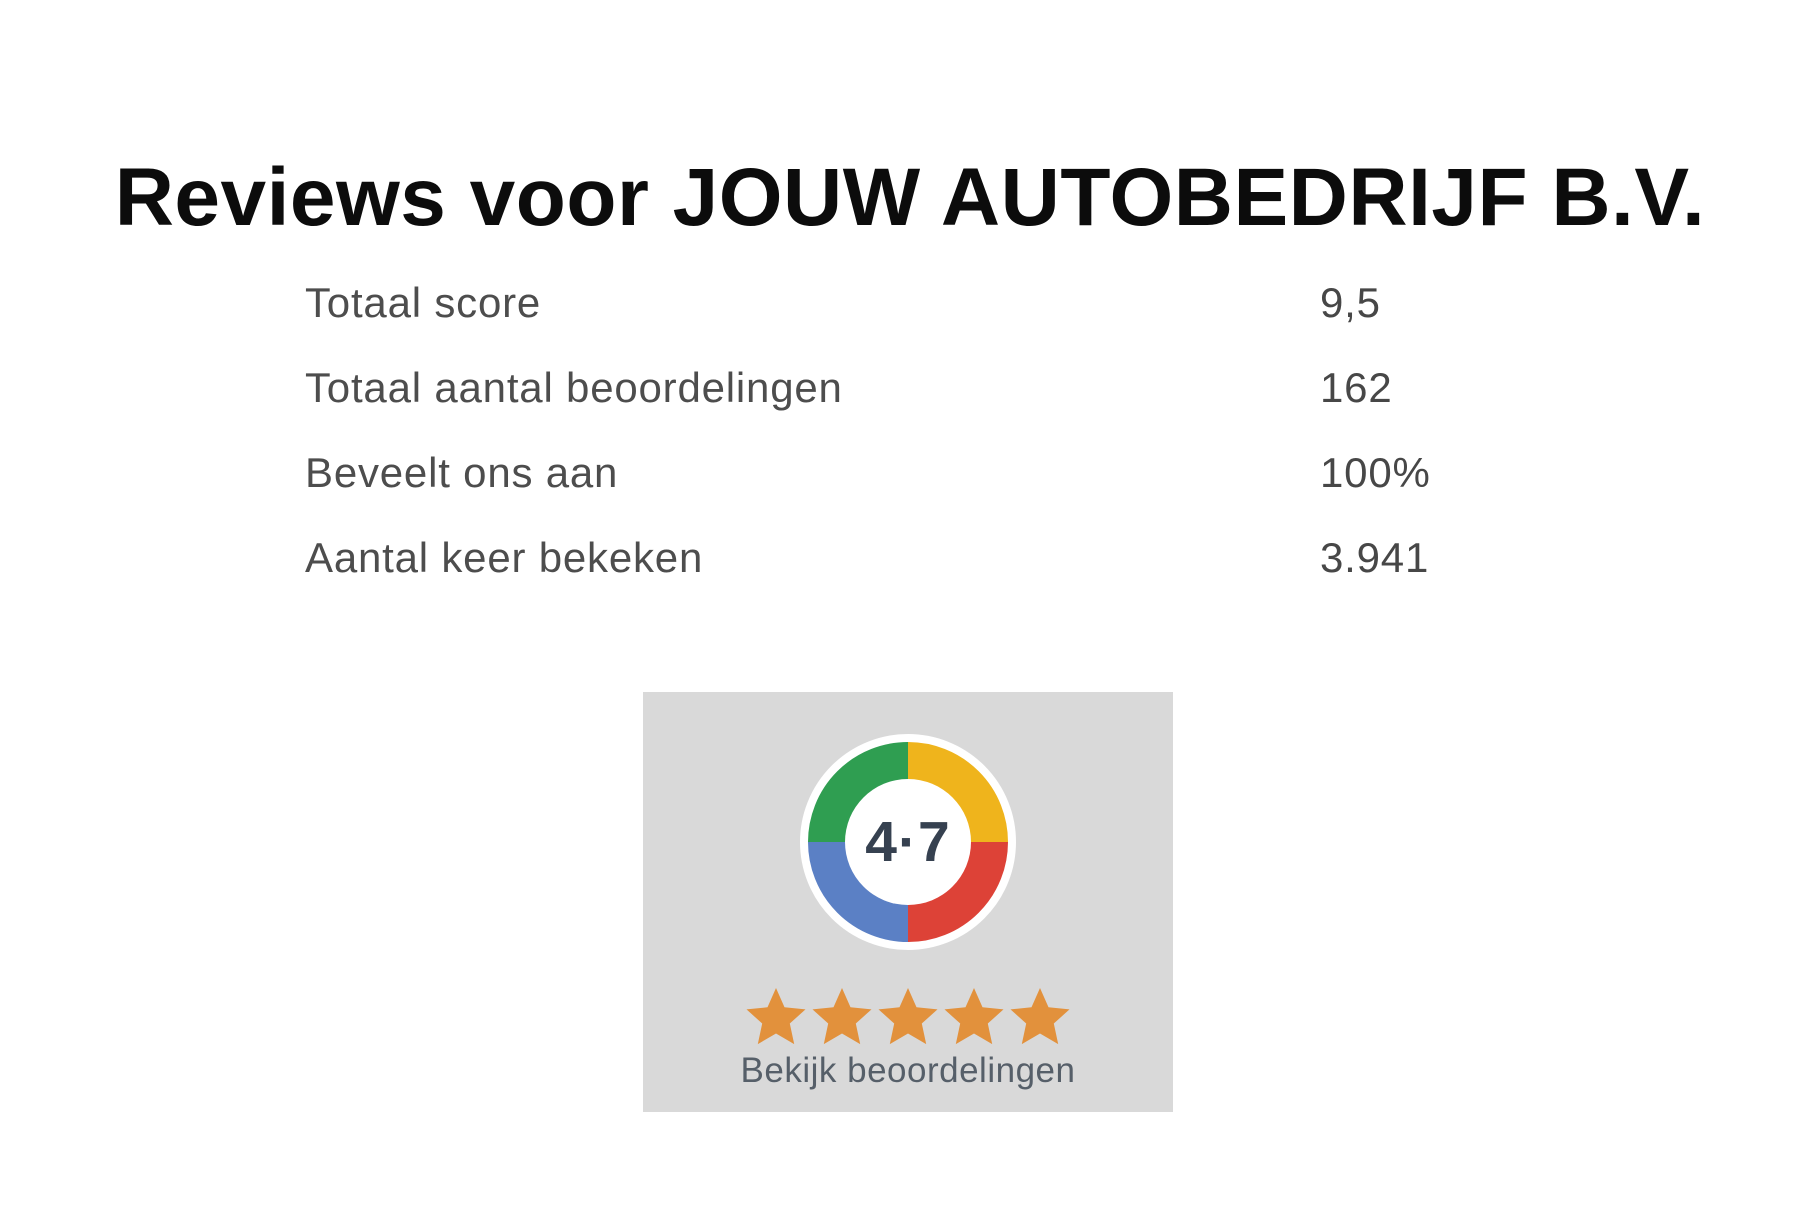  Describe the element at coordinates (1350, 302) in the screenshot. I see `stat-value-total-score: 9,5` at that location.